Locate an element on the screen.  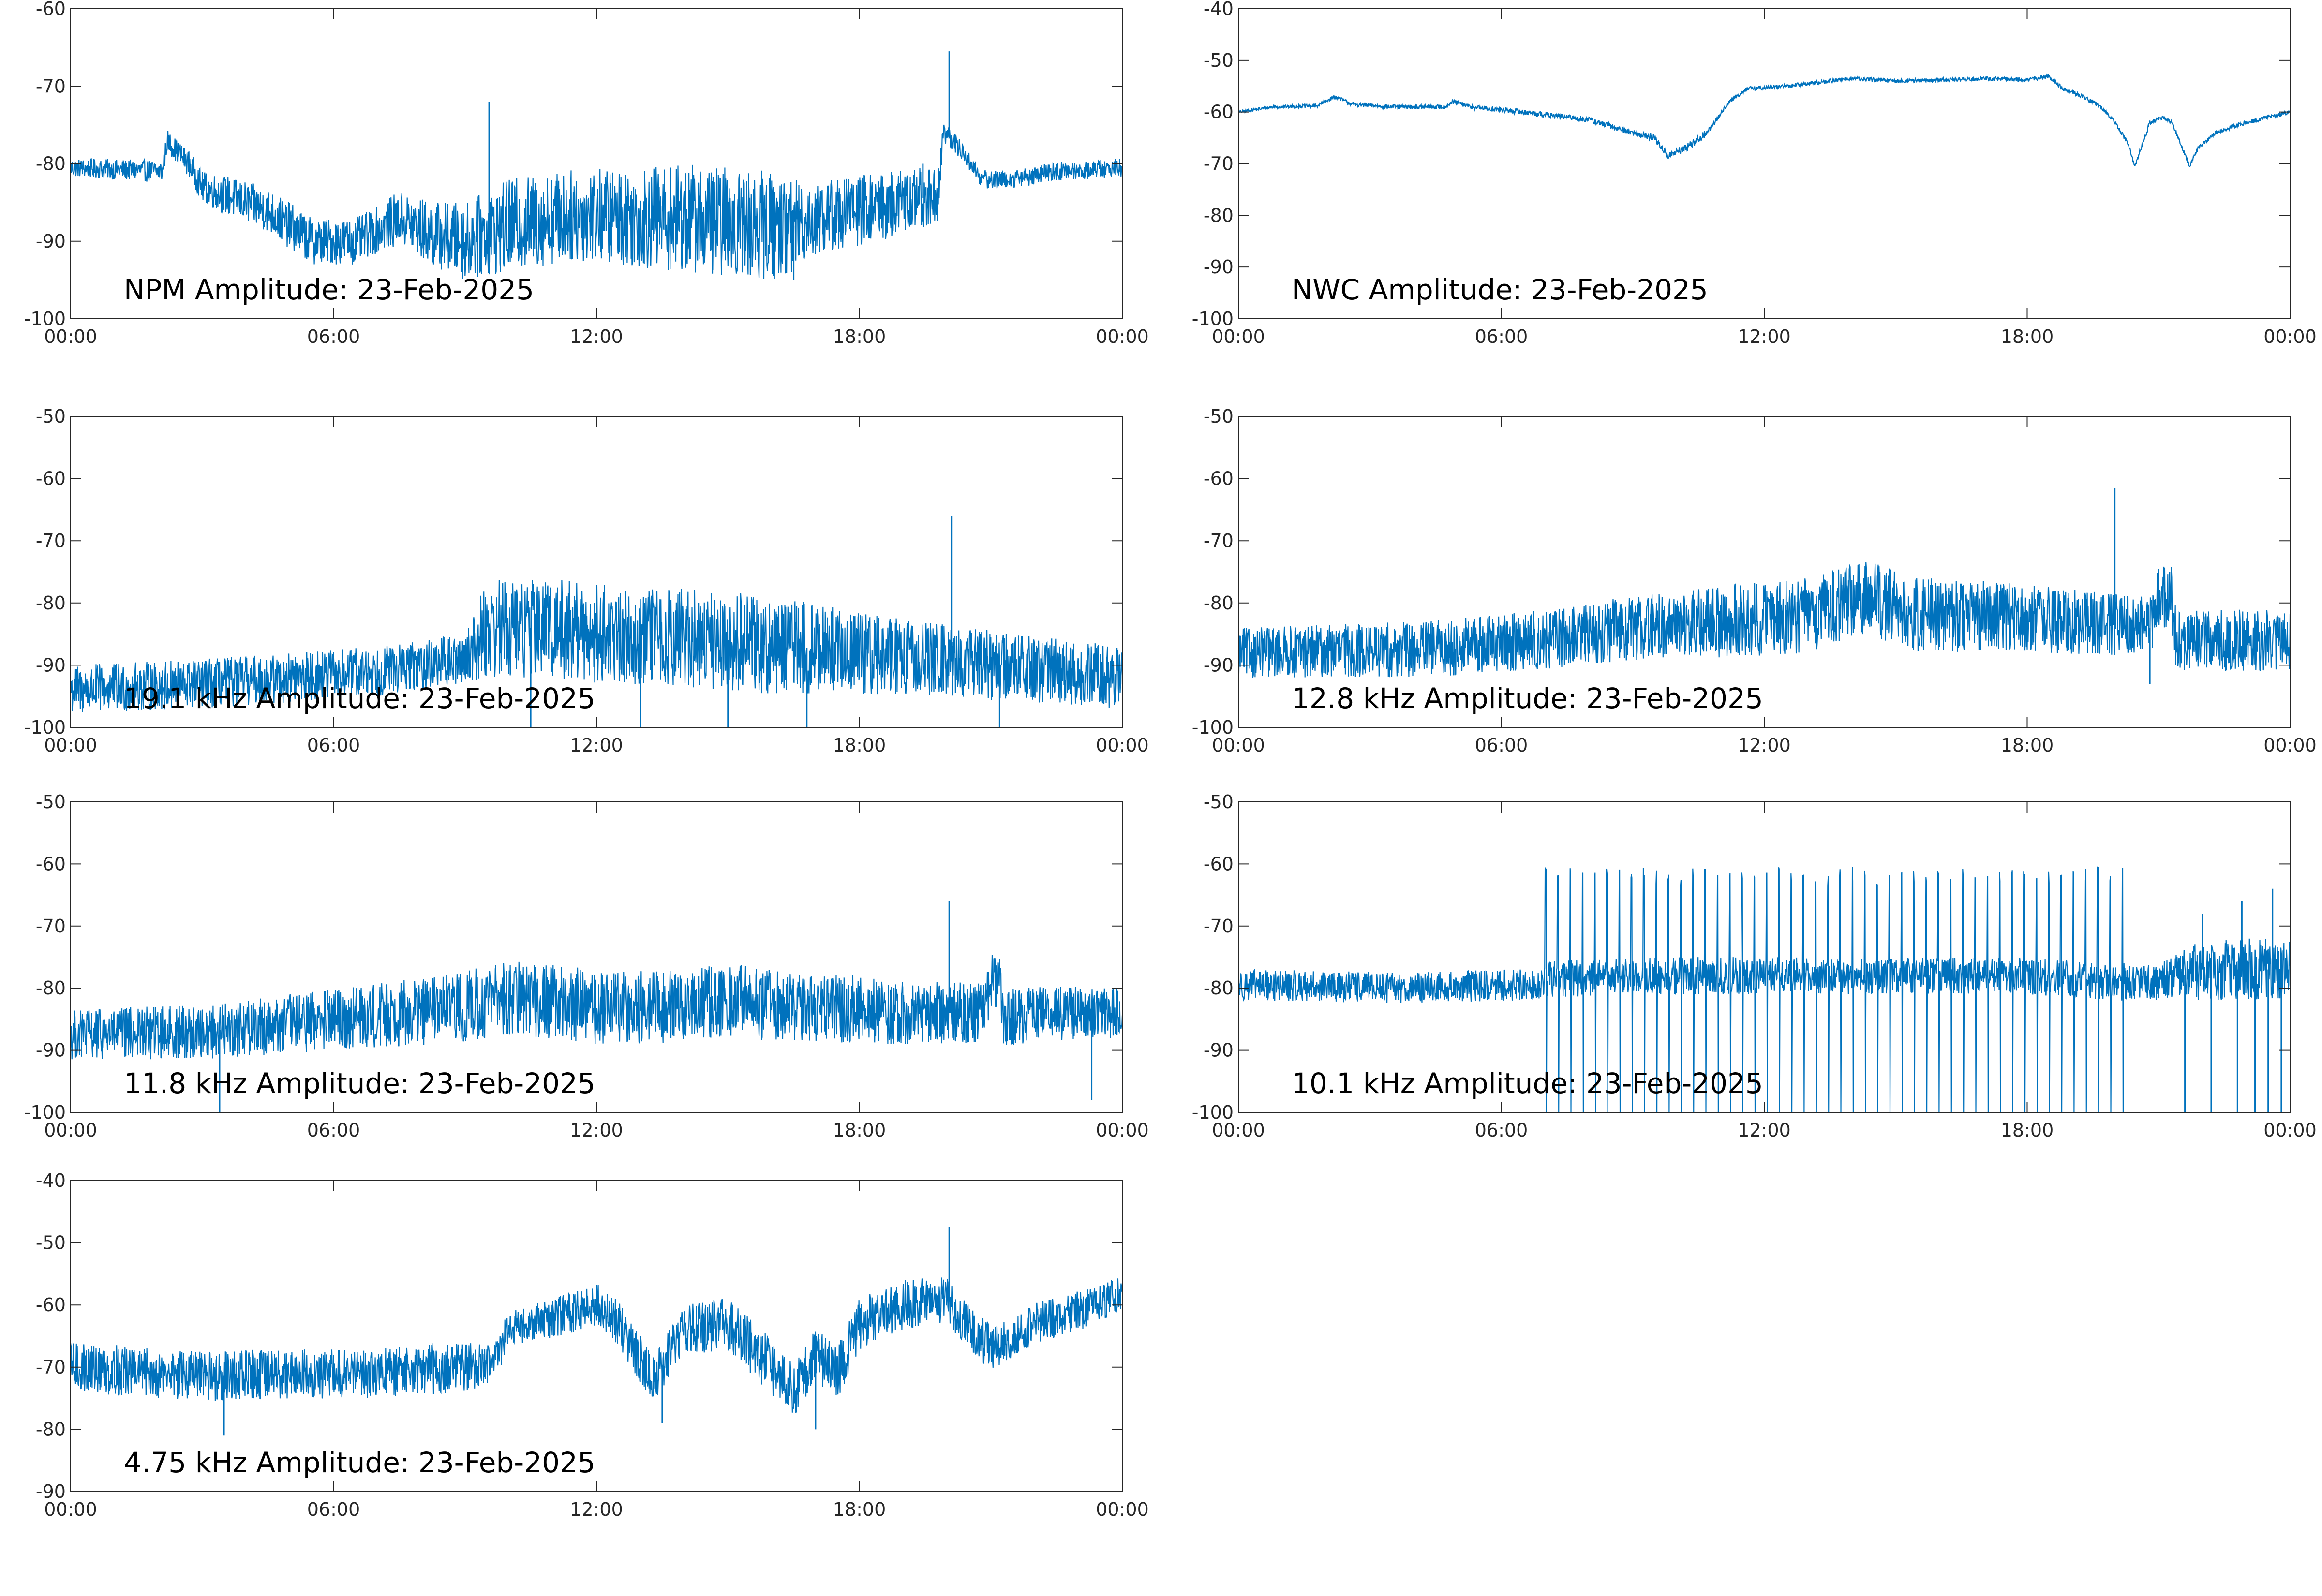
chart-title: 12.8 kHz Amplitude: 23-Feb-2025 is located at coordinates (1527, 698).